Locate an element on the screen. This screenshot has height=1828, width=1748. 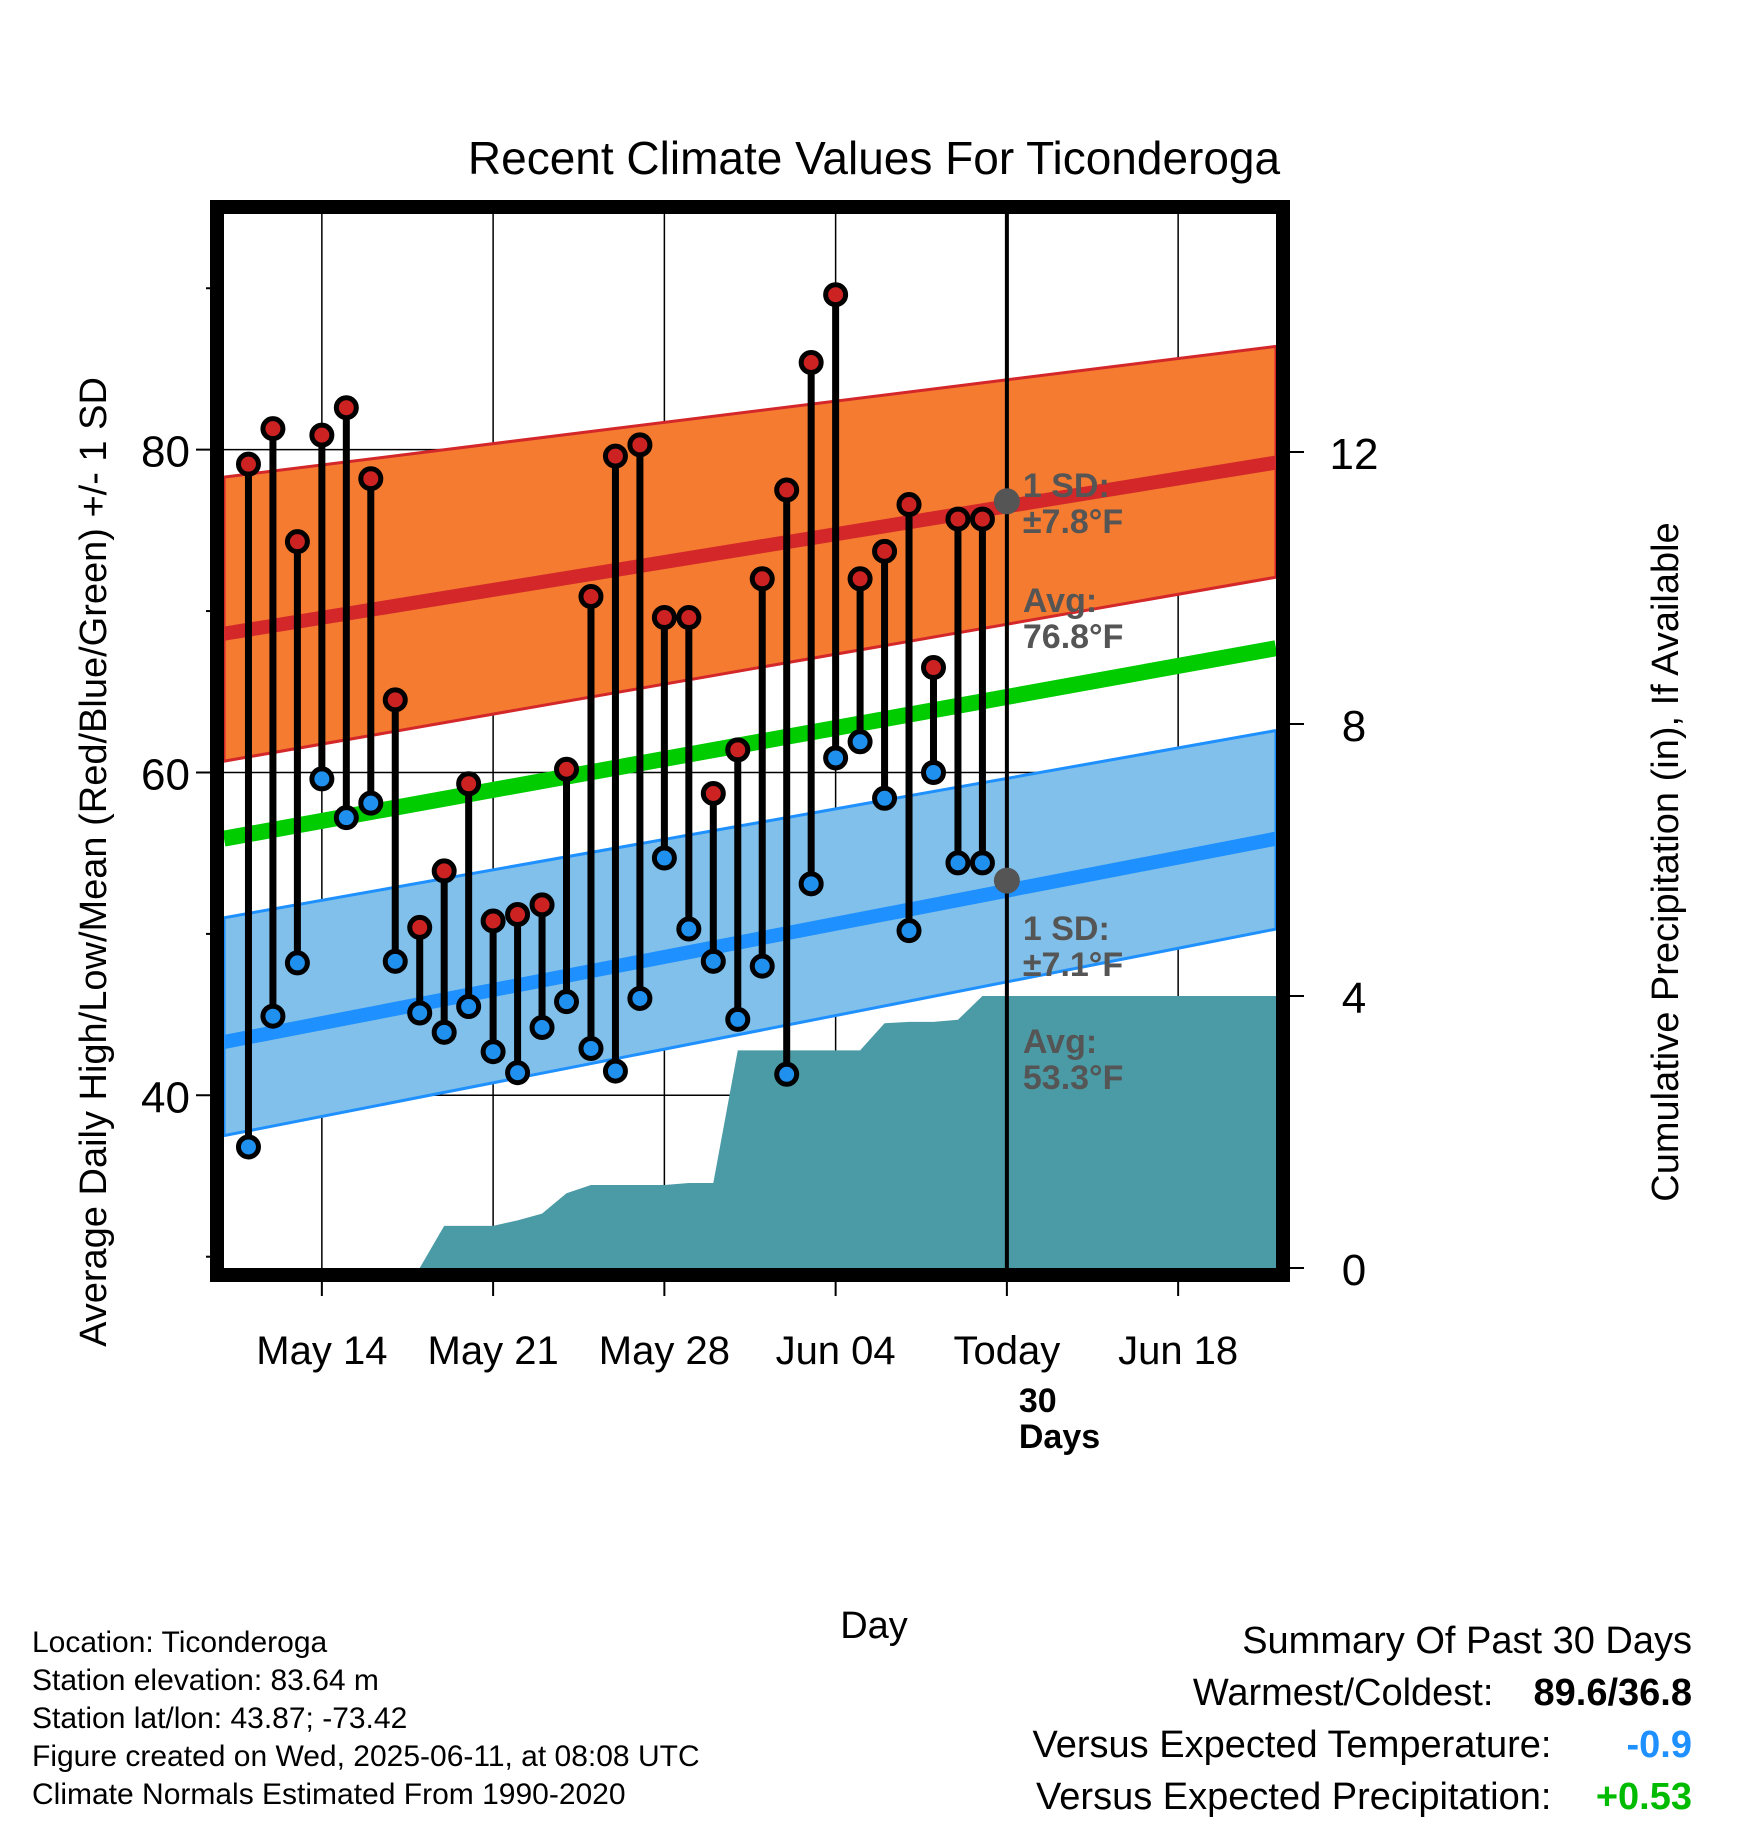
location-text: Location: Ticonderoga is located at coordinates (180, 1642).